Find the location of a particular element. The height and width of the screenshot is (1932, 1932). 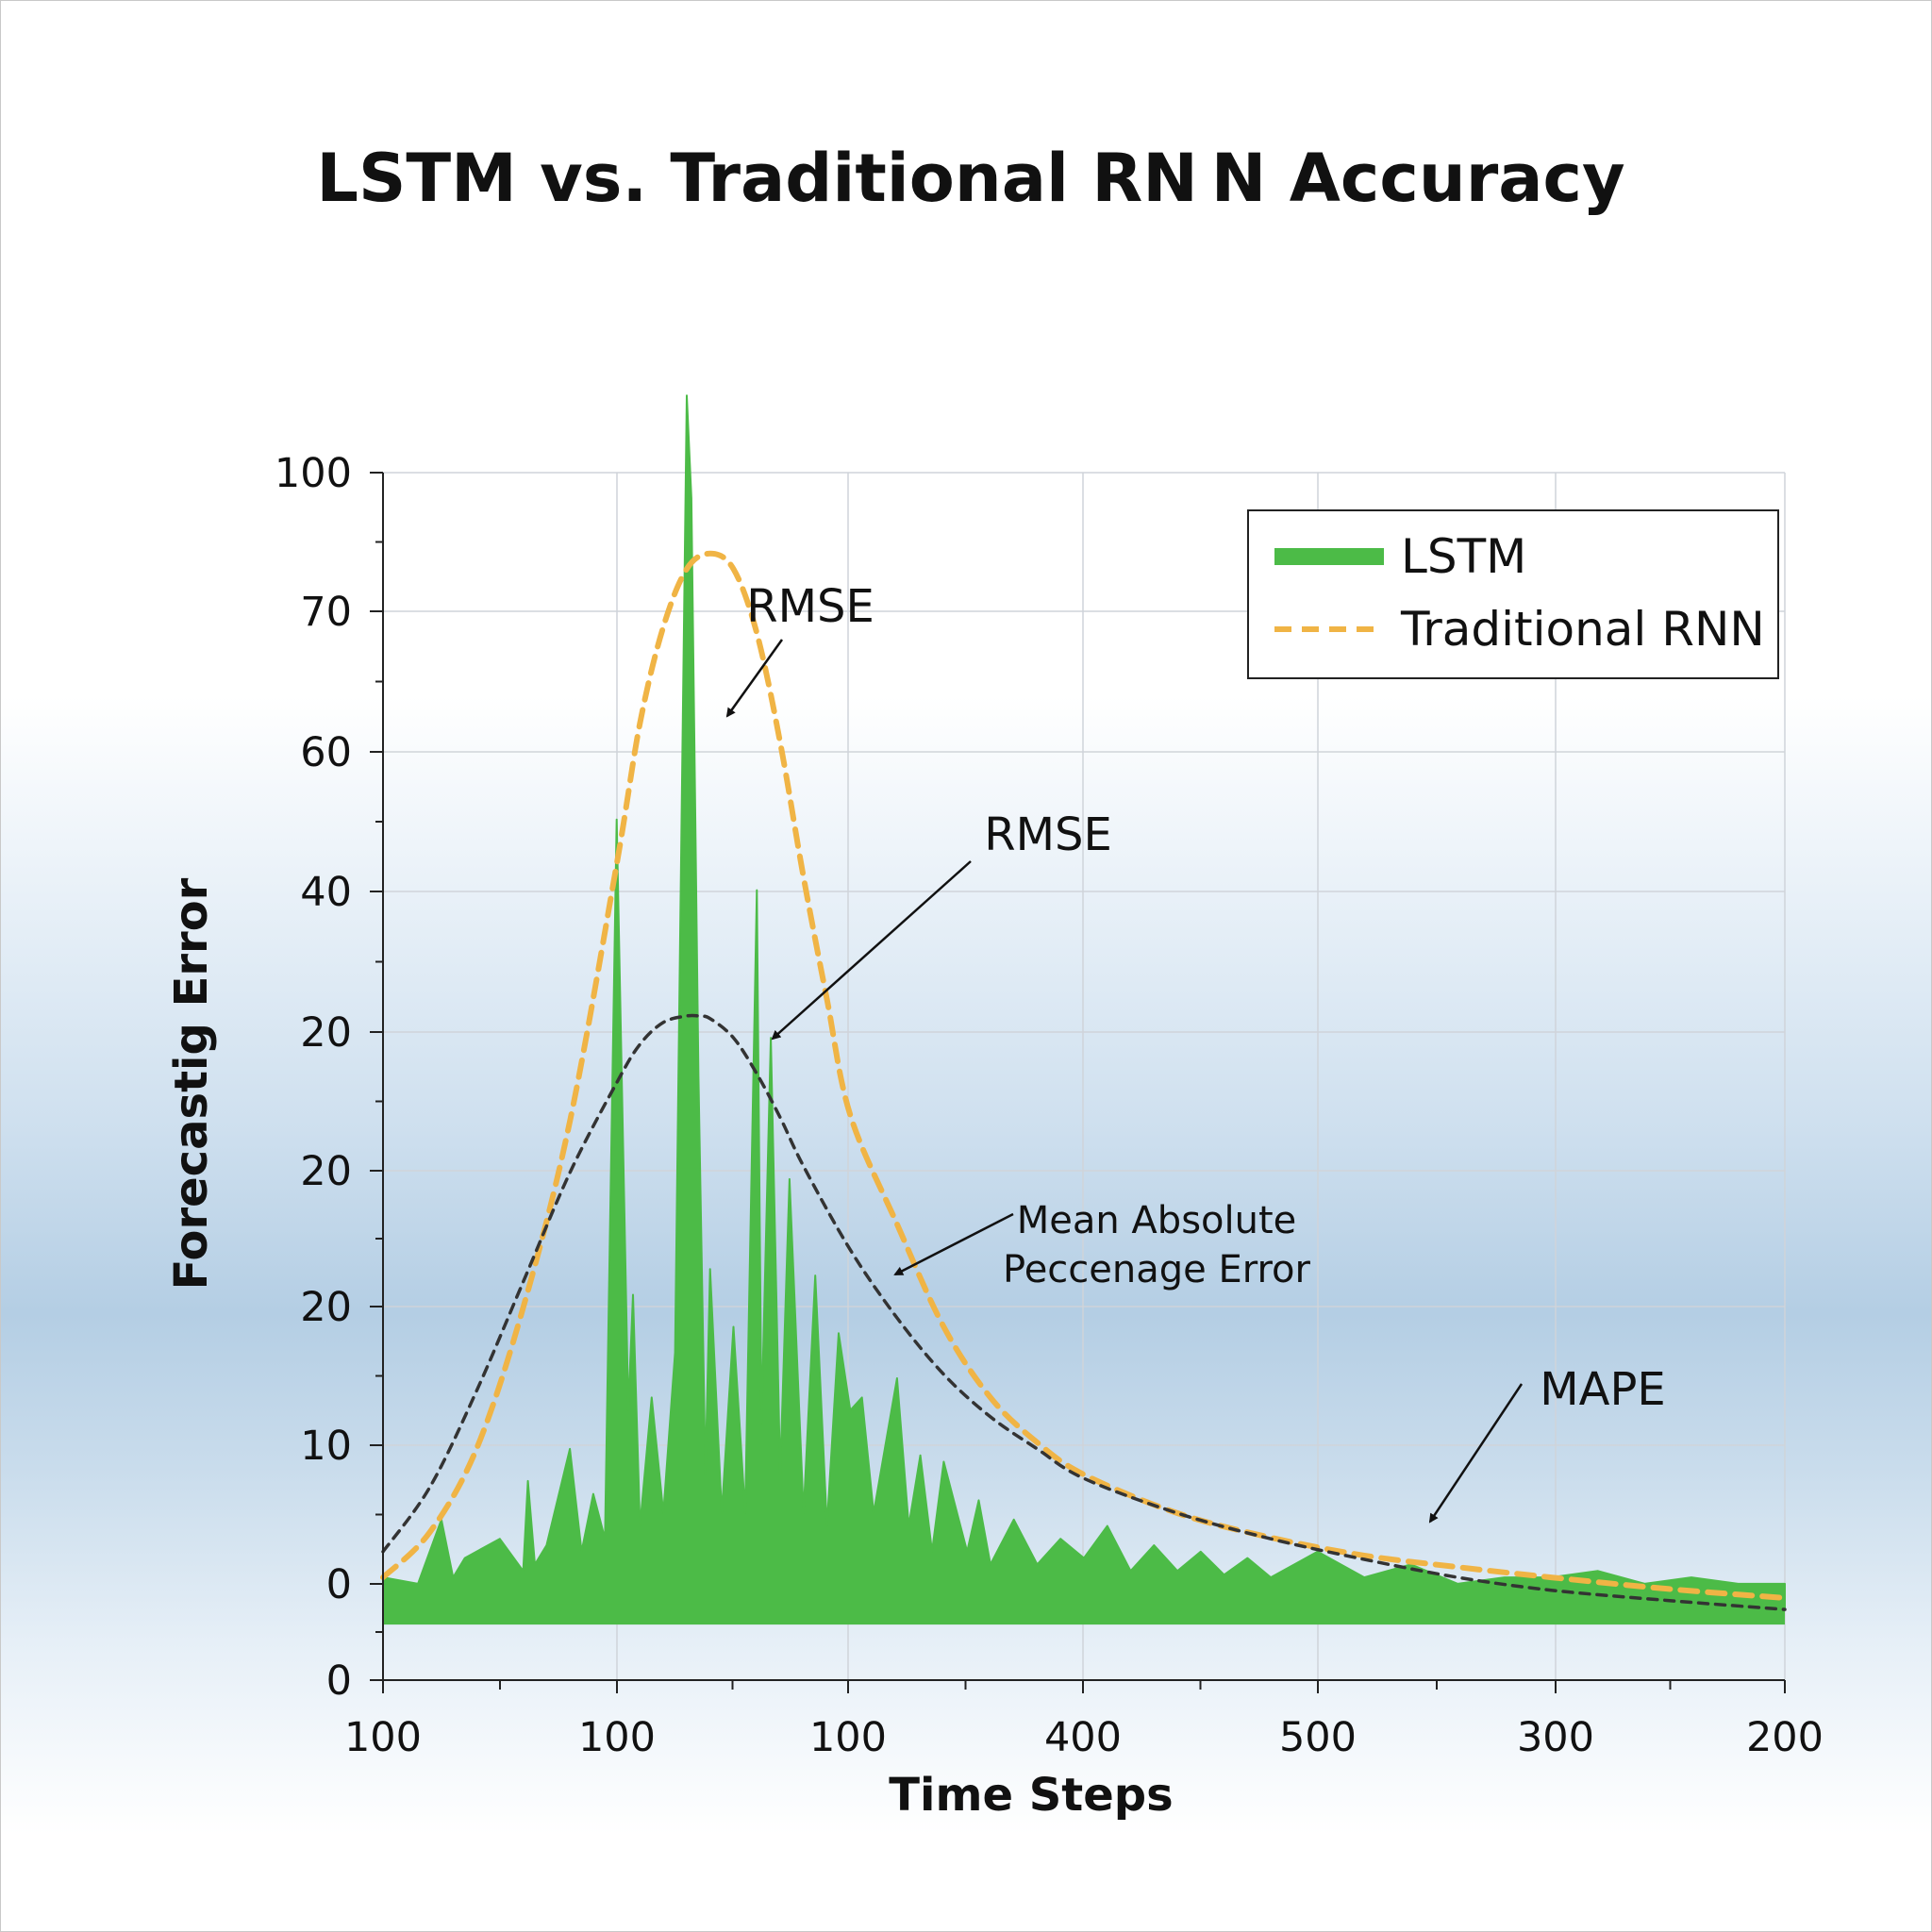

x-tick-label: 500 is located at coordinates (1318, 1738).